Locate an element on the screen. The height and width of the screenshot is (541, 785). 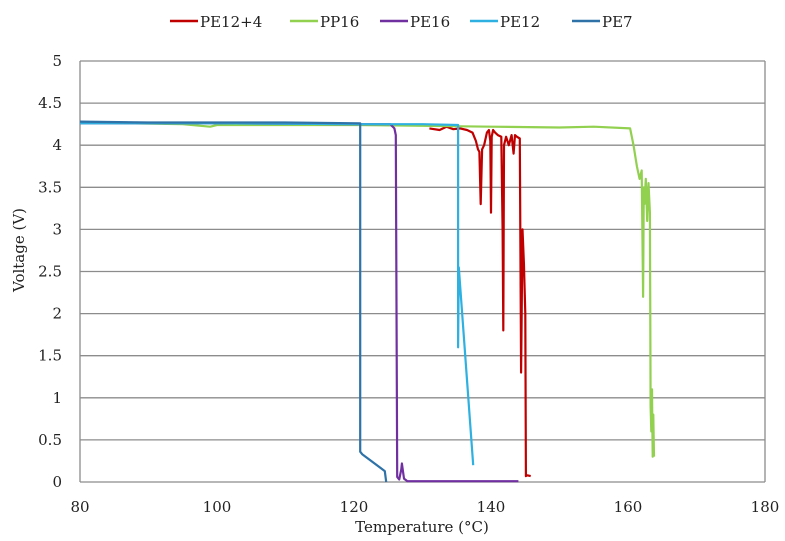
x-tick-label: 180 is located at coordinates (765, 507).